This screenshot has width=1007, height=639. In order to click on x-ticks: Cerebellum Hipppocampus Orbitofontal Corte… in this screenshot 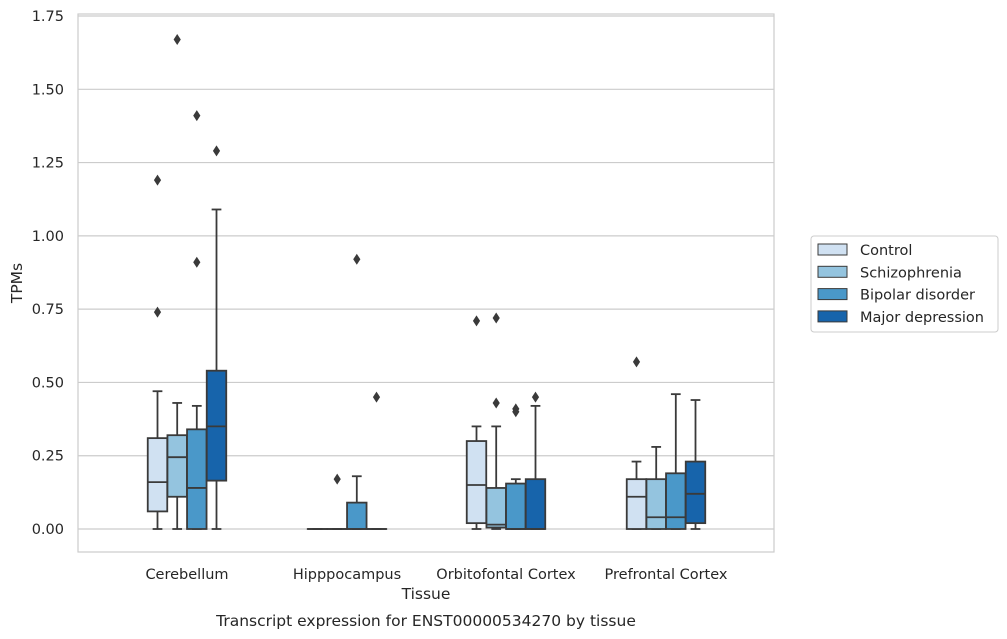, I will do `click(436, 575)`.